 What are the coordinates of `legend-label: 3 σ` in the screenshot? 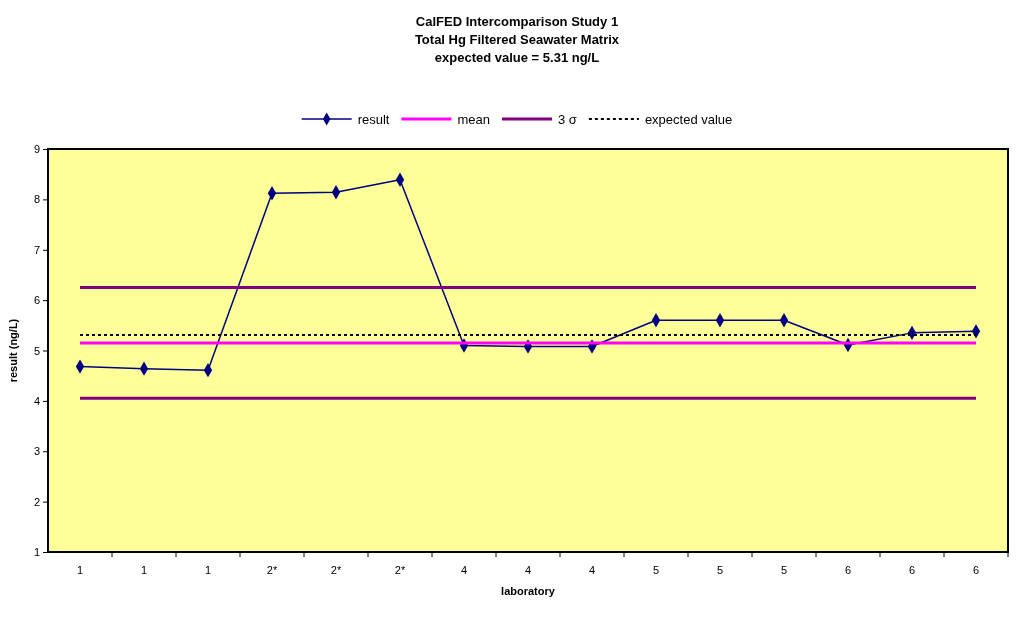 It's located at (567, 119).